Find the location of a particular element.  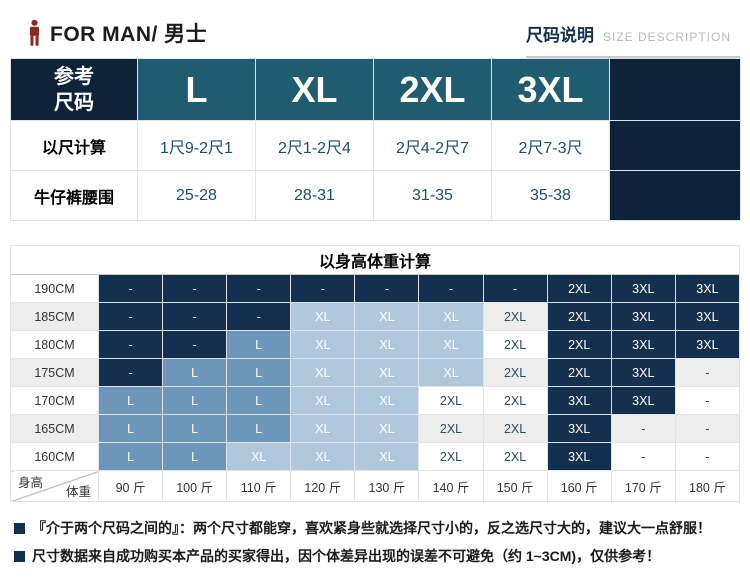

height-label: 170CM is located at coordinates (54, 400).